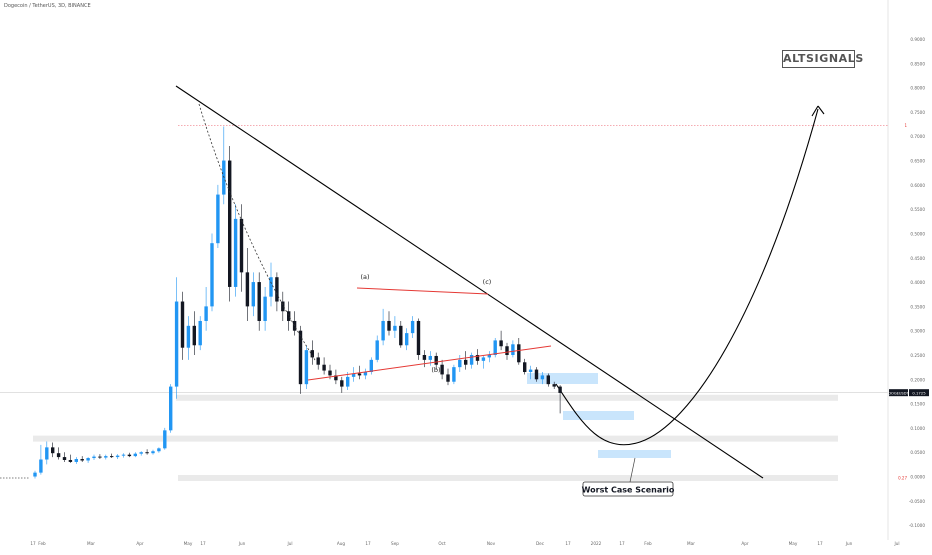 This screenshot has width=932, height=555. I want to click on x-tick-label: Jun, so click(242, 543).